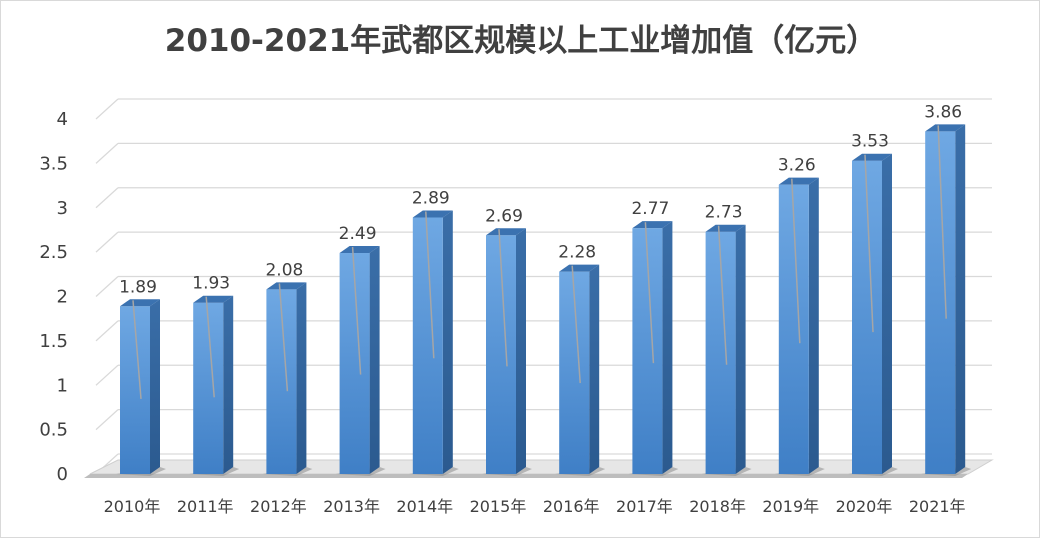  What do you see at coordinates (53, 430) in the screenshot?
I see `y-tick-label: 0.5` at bounding box center [53, 430].